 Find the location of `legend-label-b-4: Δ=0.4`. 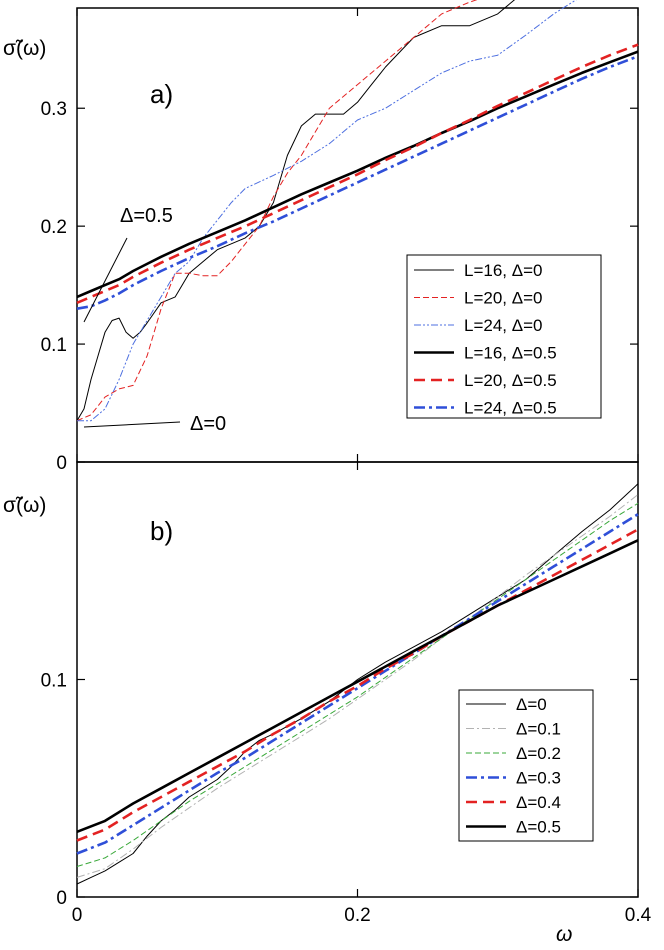

legend-label-b-4: Δ=0.4 is located at coordinates (538, 802).